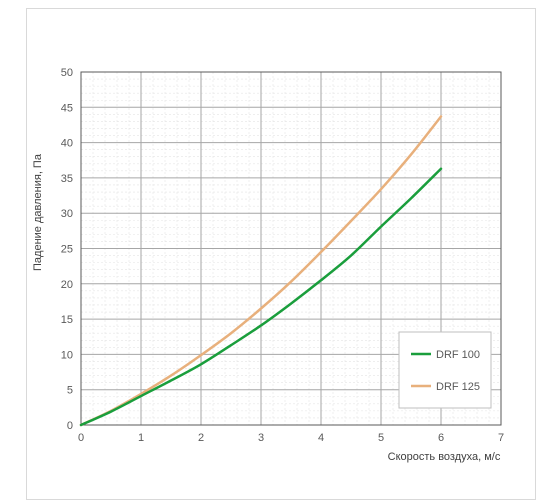  I want to click on y-axis-ticks: 0 5 10 15 20 25 30 35 40 45 50, so click(67, 249).